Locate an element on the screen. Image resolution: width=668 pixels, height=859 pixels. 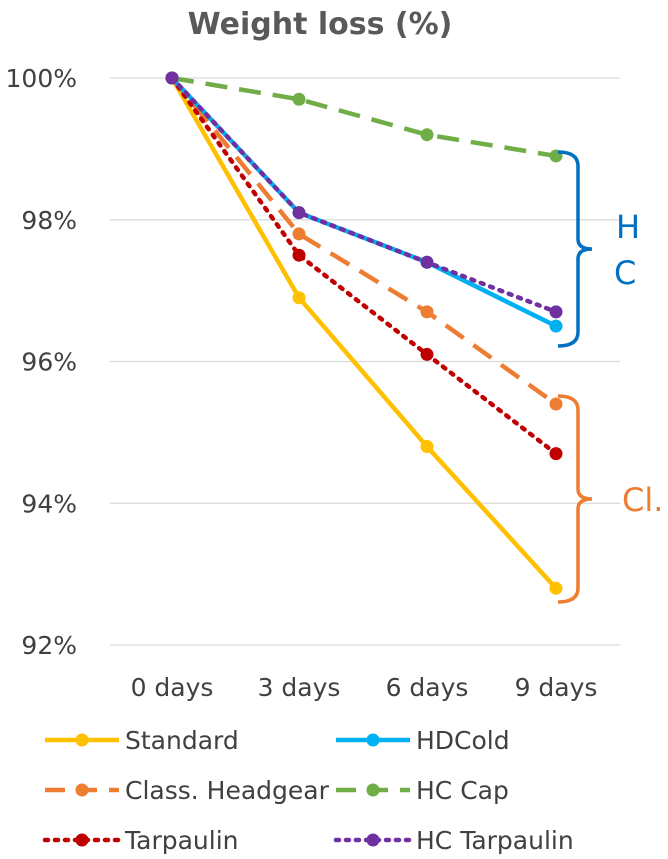
legend-label-hc-tarpaulin: HC Tarpaulin is located at coordinates (495, 840).